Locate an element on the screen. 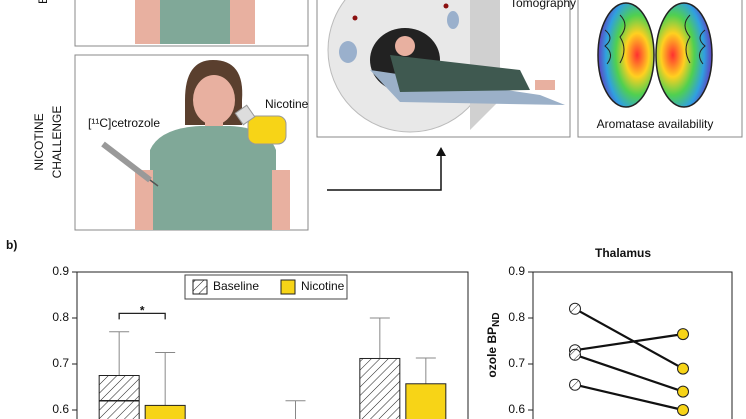 The height and width of the screenshot is (419, 746). row-label: NICOTINE is located at coordinates (39, 141).